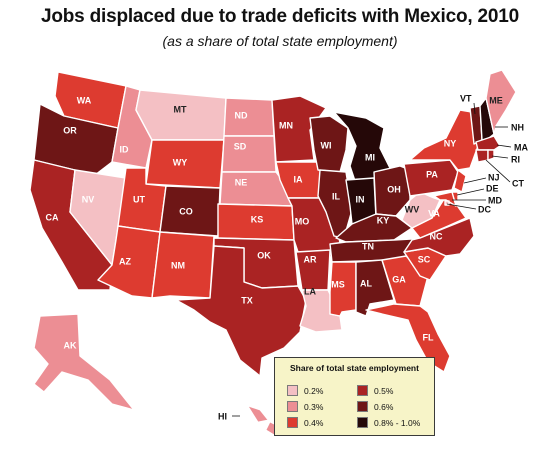 Image resolution: width=560 pixels, height=449 pixels. What do you see at coordinates (180, 162) in the screenshot?
I see `label-wy: WY` at bounding box center [180, 162].